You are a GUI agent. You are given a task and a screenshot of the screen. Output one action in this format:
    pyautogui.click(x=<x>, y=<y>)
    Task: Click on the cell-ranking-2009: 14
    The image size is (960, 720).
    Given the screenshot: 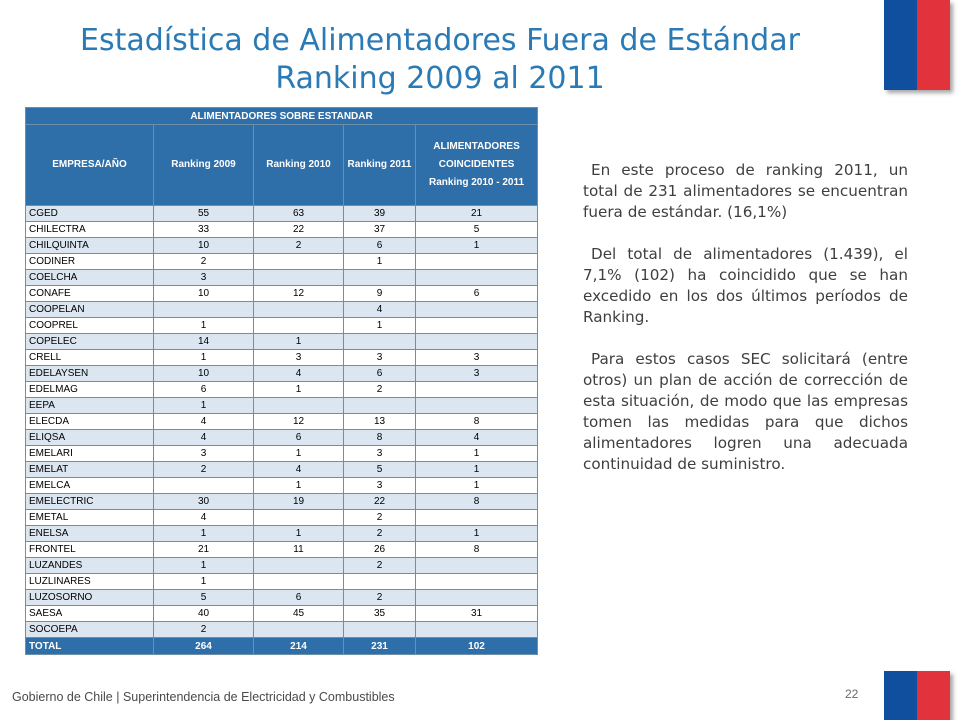 What is the action you would take?
    pyautogui.click(x=203, y=341)
    